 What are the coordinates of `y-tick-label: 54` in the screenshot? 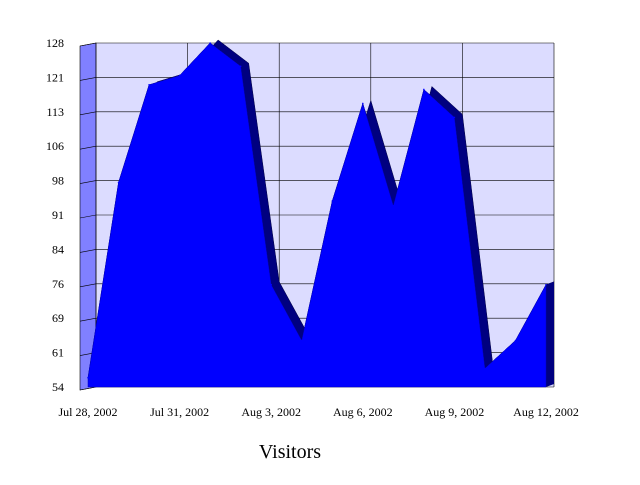 It's located at (58, 387).